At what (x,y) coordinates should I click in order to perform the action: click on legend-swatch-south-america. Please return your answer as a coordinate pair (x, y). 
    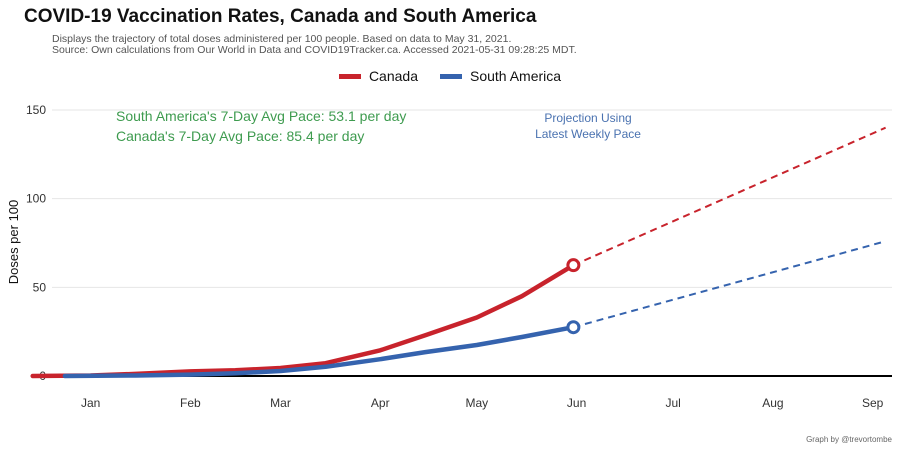
    Looking at the image, I should click on (450, 76).